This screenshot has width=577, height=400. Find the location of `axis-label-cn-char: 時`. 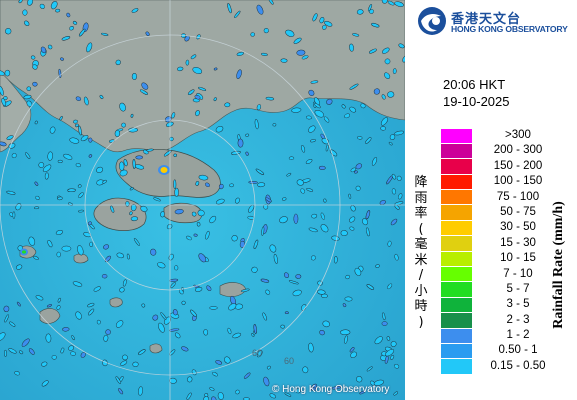

axis-label-cn-char: 時 is located at coordinates (421, 306).